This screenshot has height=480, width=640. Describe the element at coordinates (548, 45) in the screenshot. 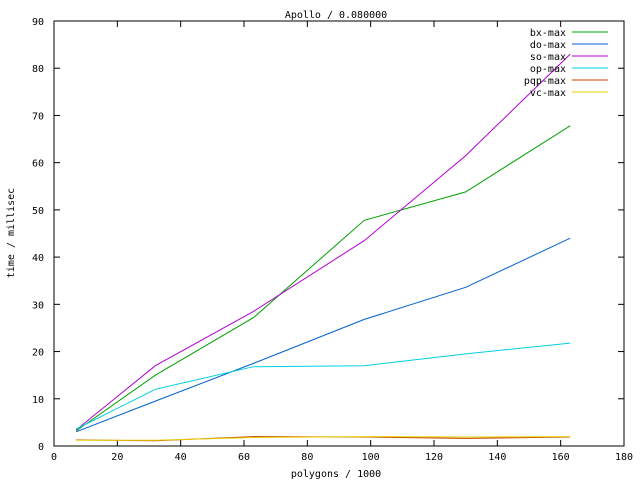

I see `legend-label-do-max: do-max` at that location.